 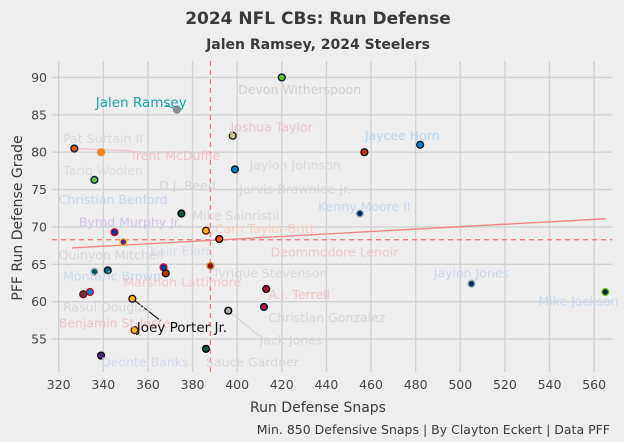 What do you see at coordinates (364, 206) in the screenshot?
I see `point-label: Kenny Moore II` at bounding box center [364, 206].